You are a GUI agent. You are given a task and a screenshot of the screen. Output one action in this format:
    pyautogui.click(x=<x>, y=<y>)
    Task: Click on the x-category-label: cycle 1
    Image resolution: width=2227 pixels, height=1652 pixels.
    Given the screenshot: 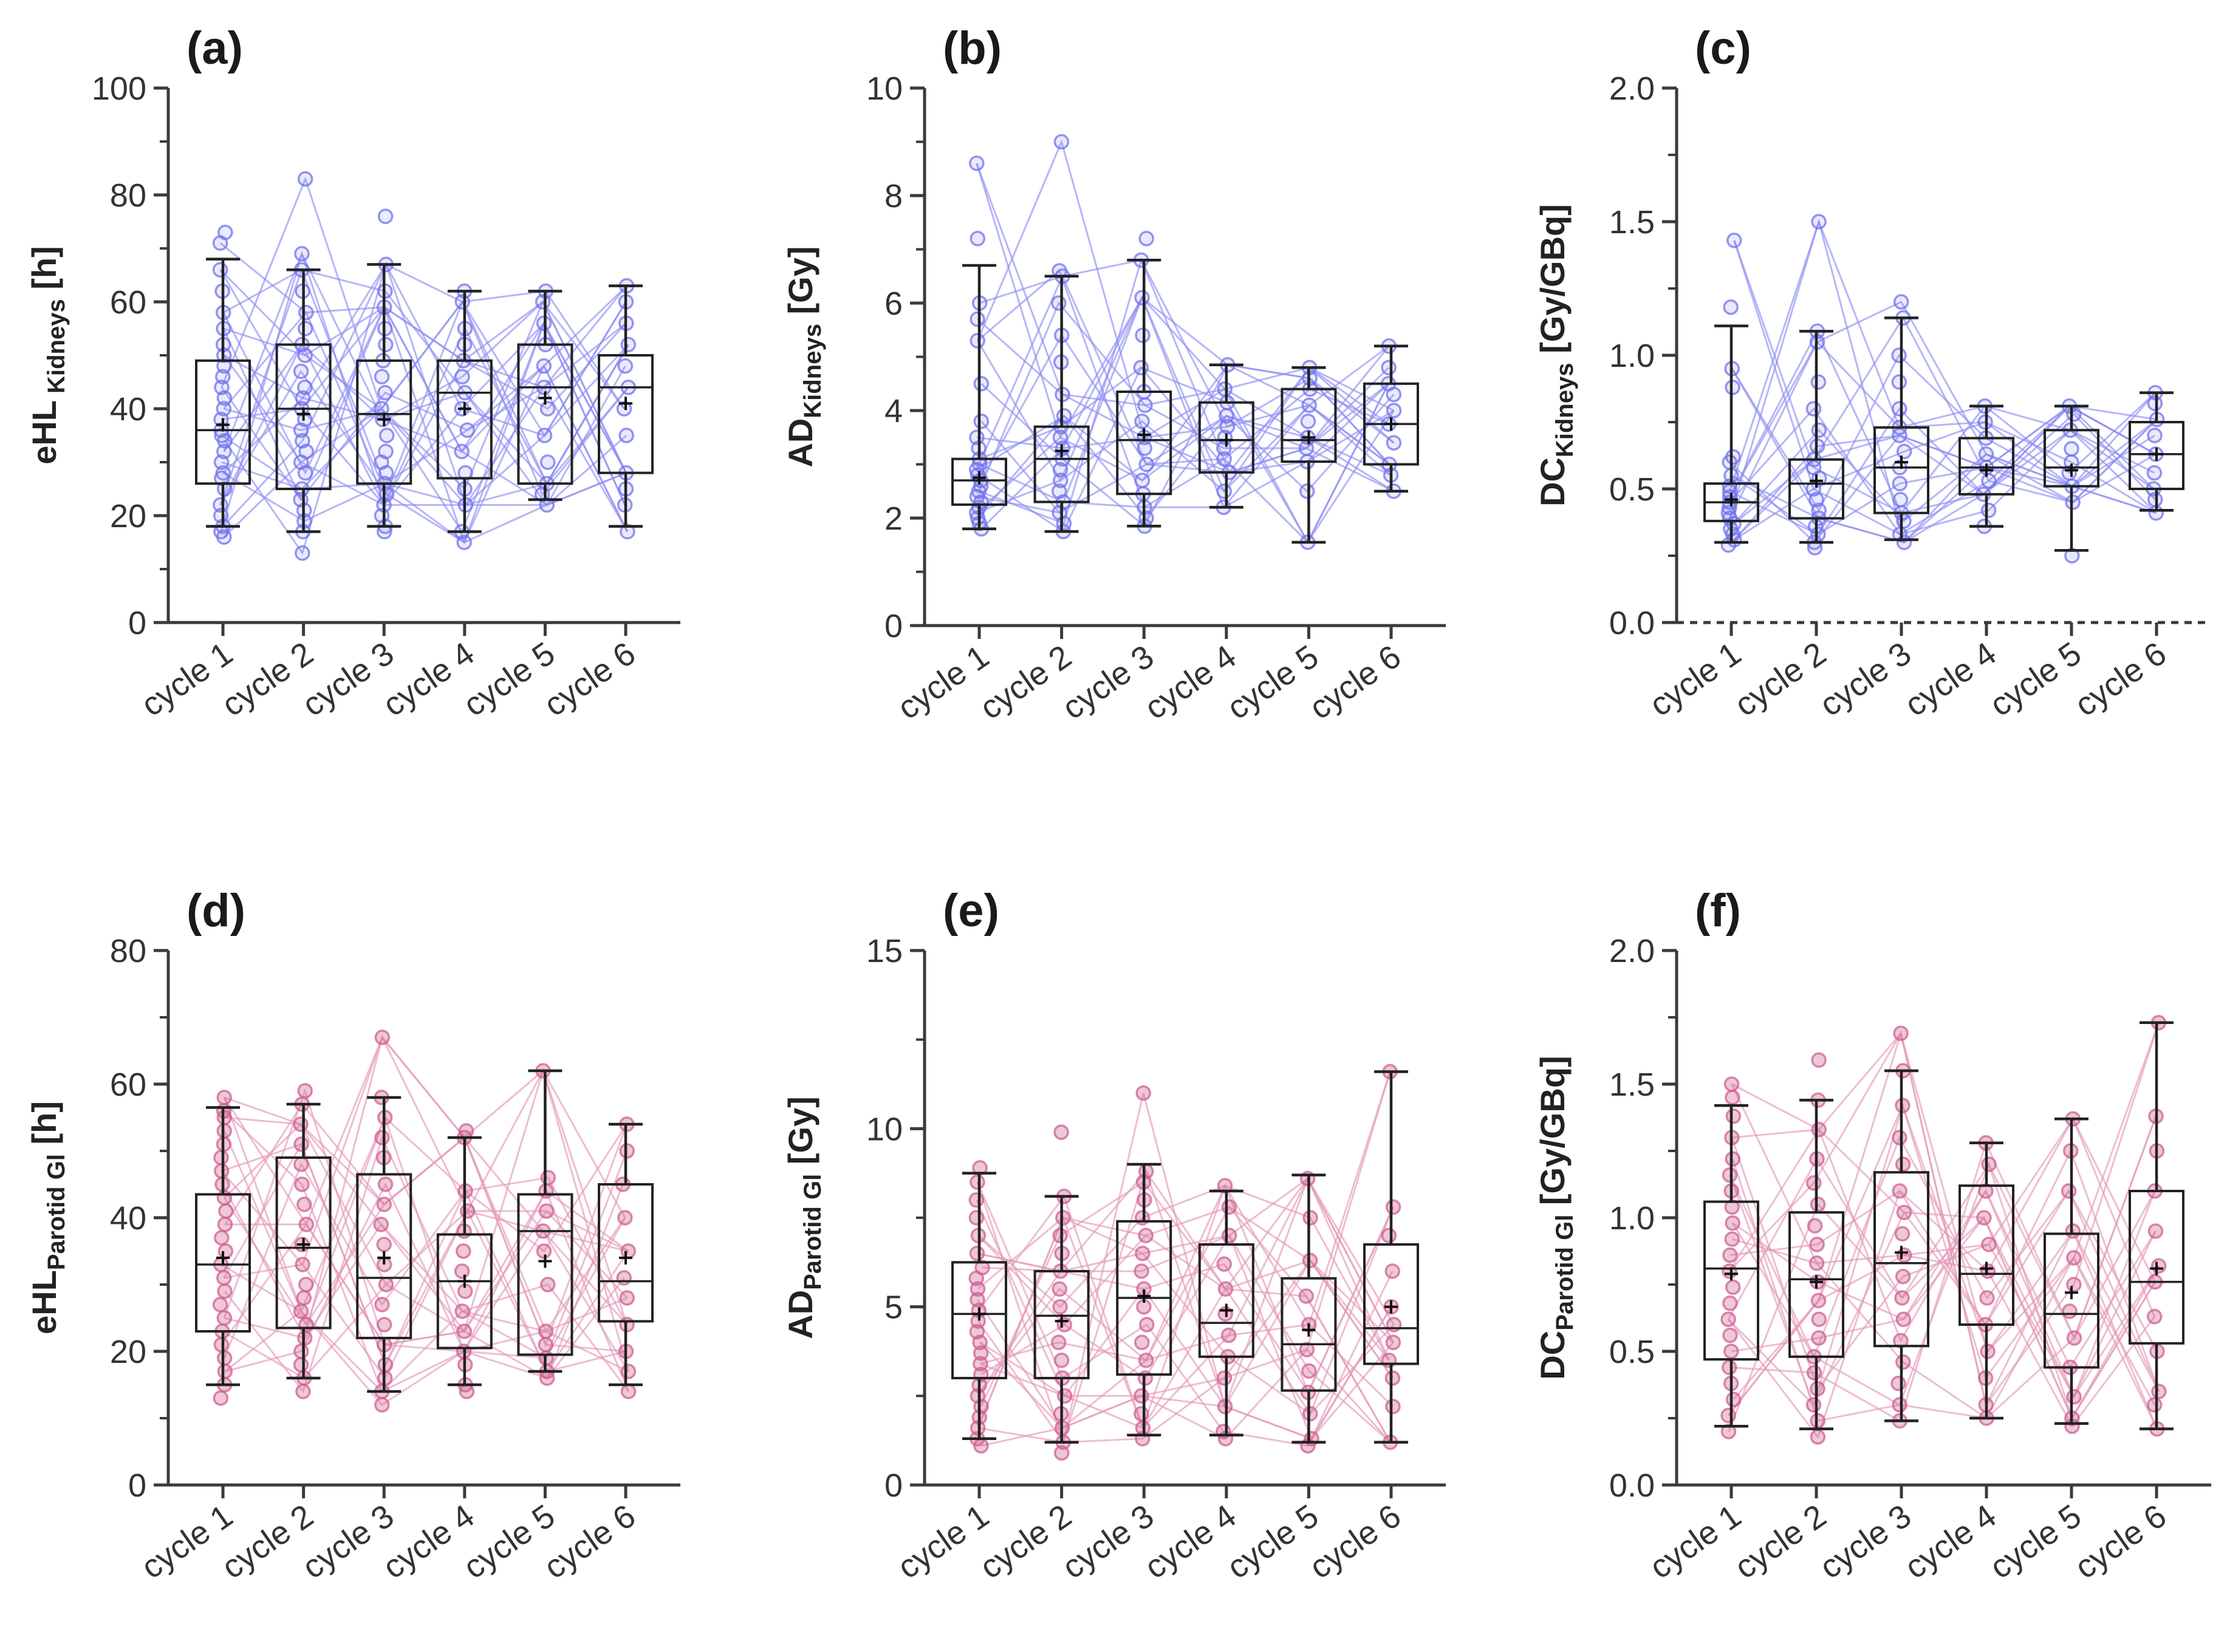 What is the action you would take?
    pyautogui.click(x=944, y=1542)
    